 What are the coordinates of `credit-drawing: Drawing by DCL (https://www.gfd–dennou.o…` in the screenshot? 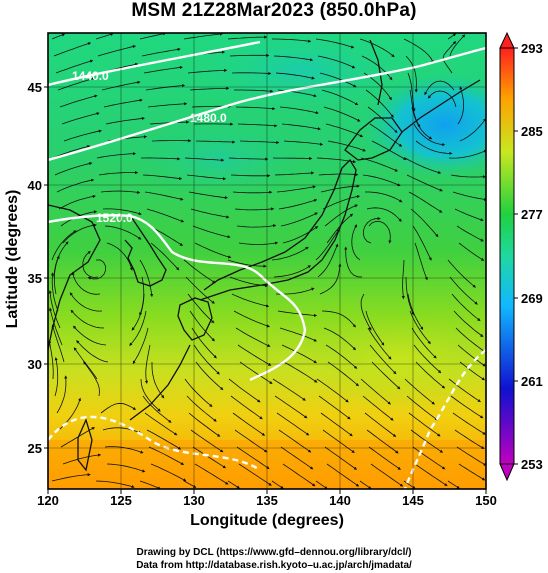 It's located at (274, 552).